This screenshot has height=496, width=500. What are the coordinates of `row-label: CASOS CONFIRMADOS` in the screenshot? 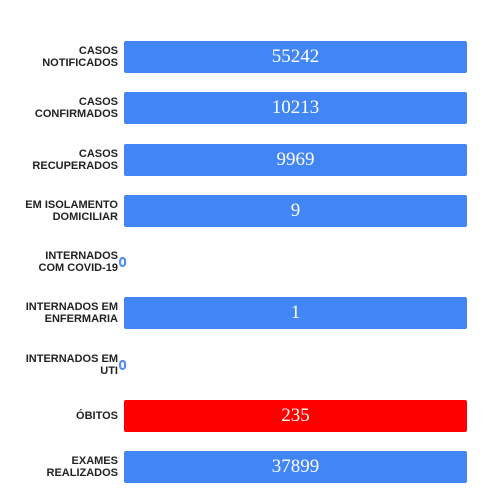 It's located at (59, 108).